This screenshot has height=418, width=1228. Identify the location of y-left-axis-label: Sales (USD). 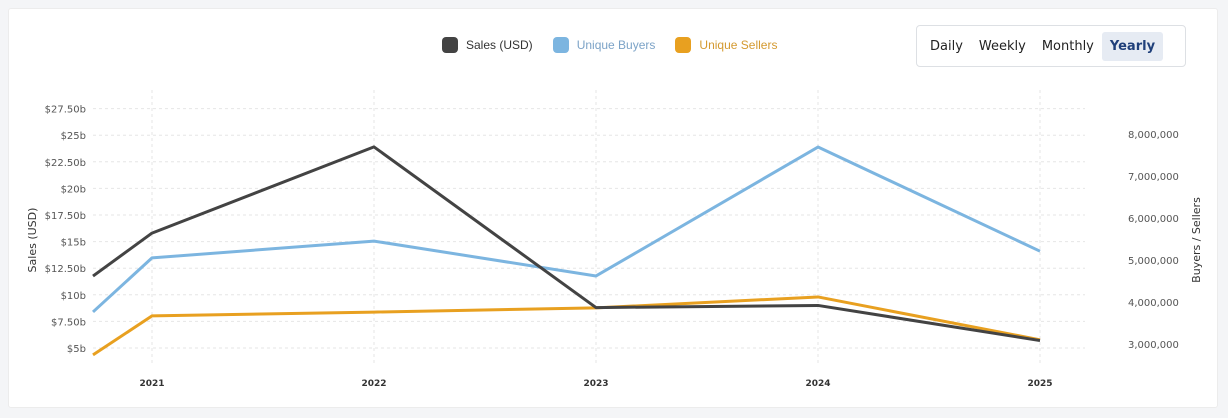
(32, 240).